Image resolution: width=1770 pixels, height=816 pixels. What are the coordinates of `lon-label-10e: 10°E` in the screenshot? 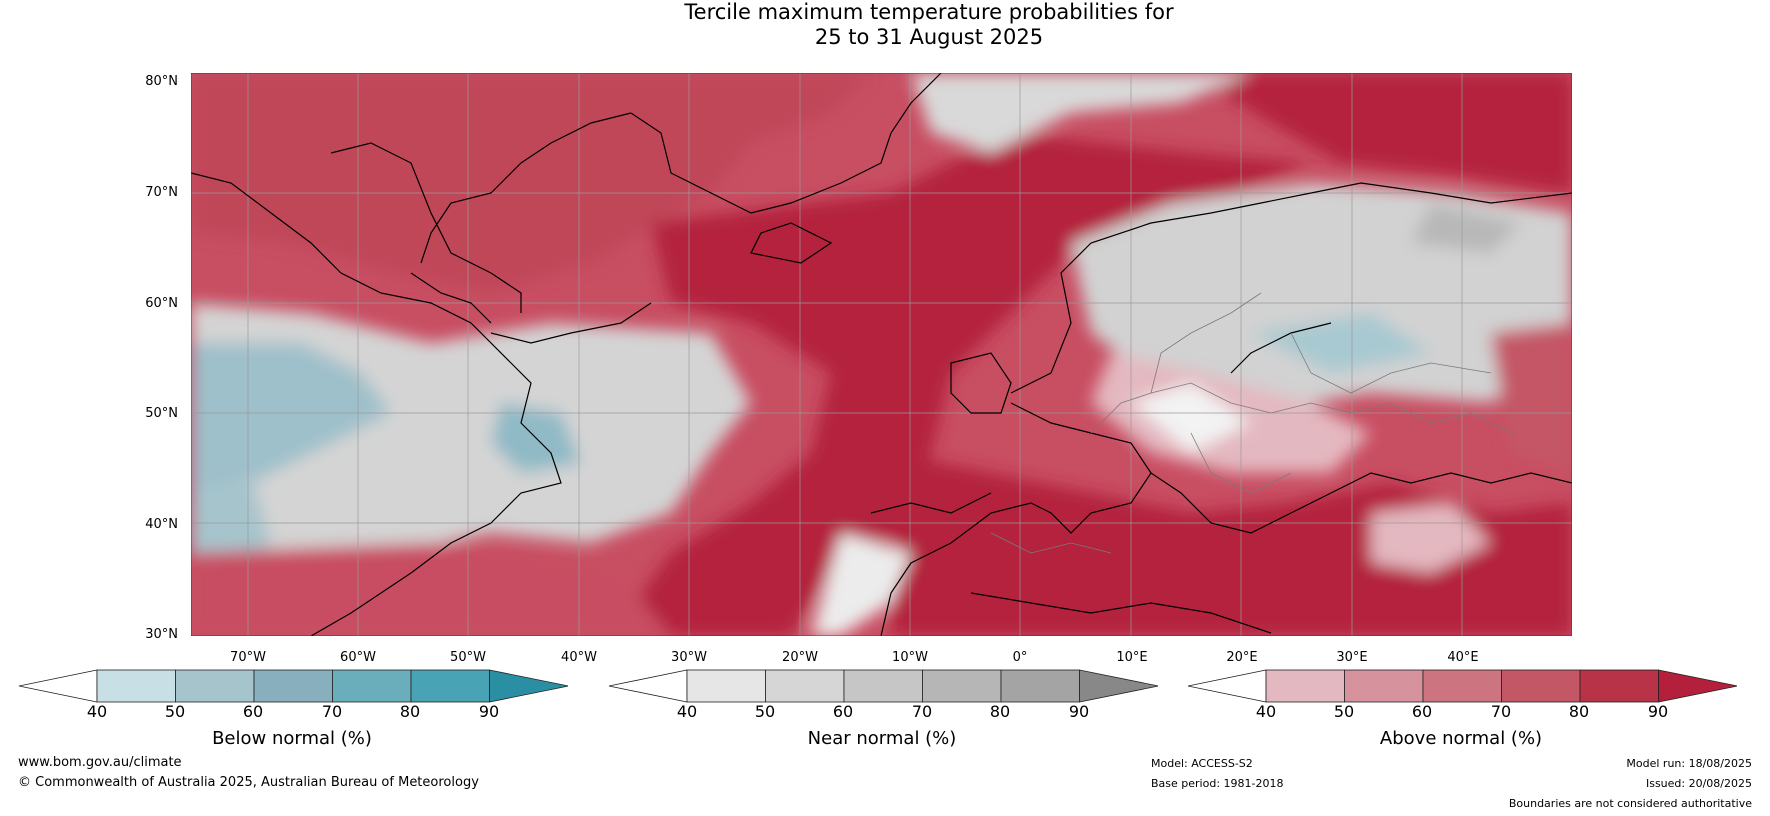 It's located at (1132, 657).